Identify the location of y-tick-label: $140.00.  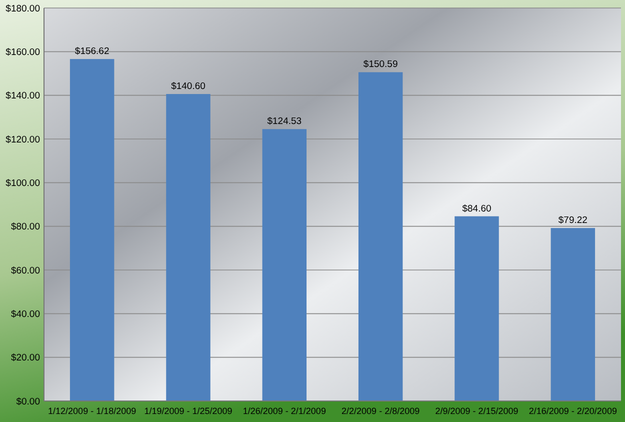
(23, 96).